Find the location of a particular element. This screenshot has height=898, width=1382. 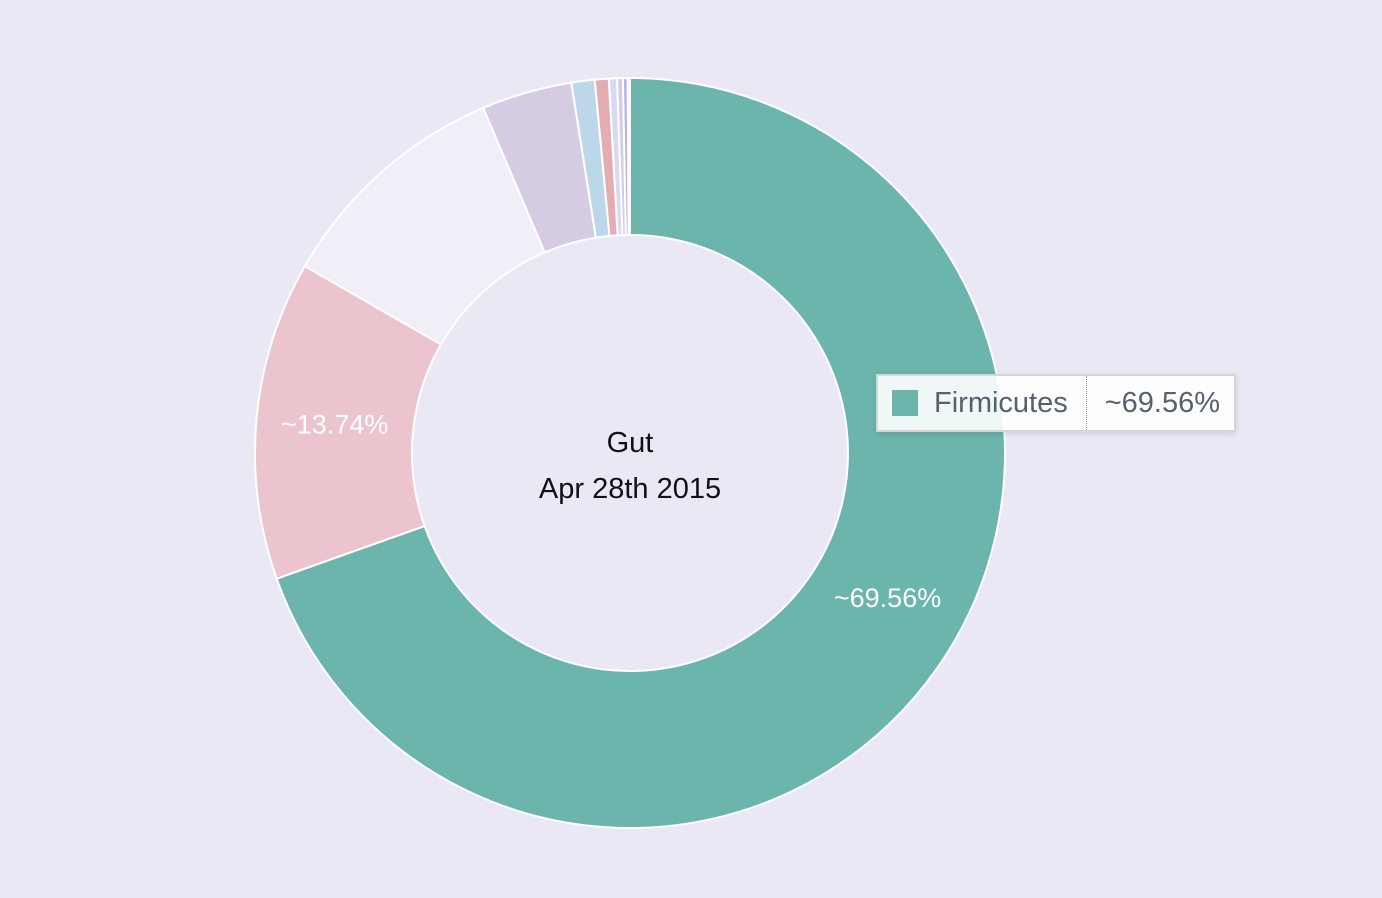

center-subtitle: Apr 28th 2015 is located at coordinates (630, 489).